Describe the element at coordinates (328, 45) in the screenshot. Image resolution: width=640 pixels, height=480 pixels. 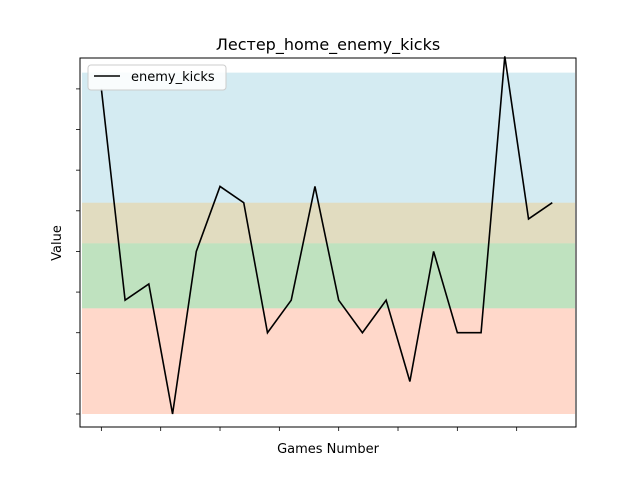
I see `chart-title: Лестер_home_enemy_kicks` at that location.